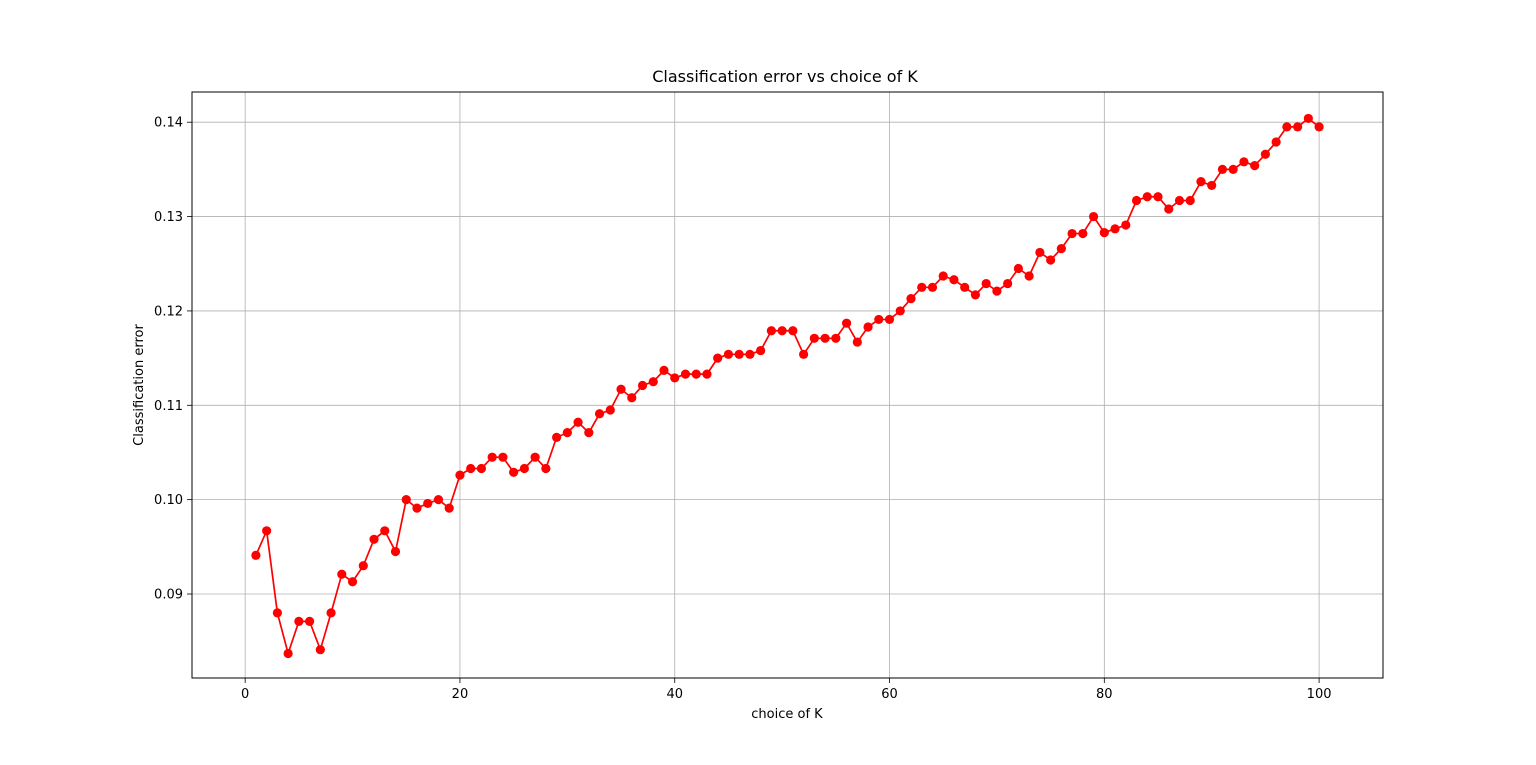 This screenshot has width=1536, height=765. Describe the element at coordinates (674, 694) in the screenshot. I see `x-tick-label: 40` at that location.